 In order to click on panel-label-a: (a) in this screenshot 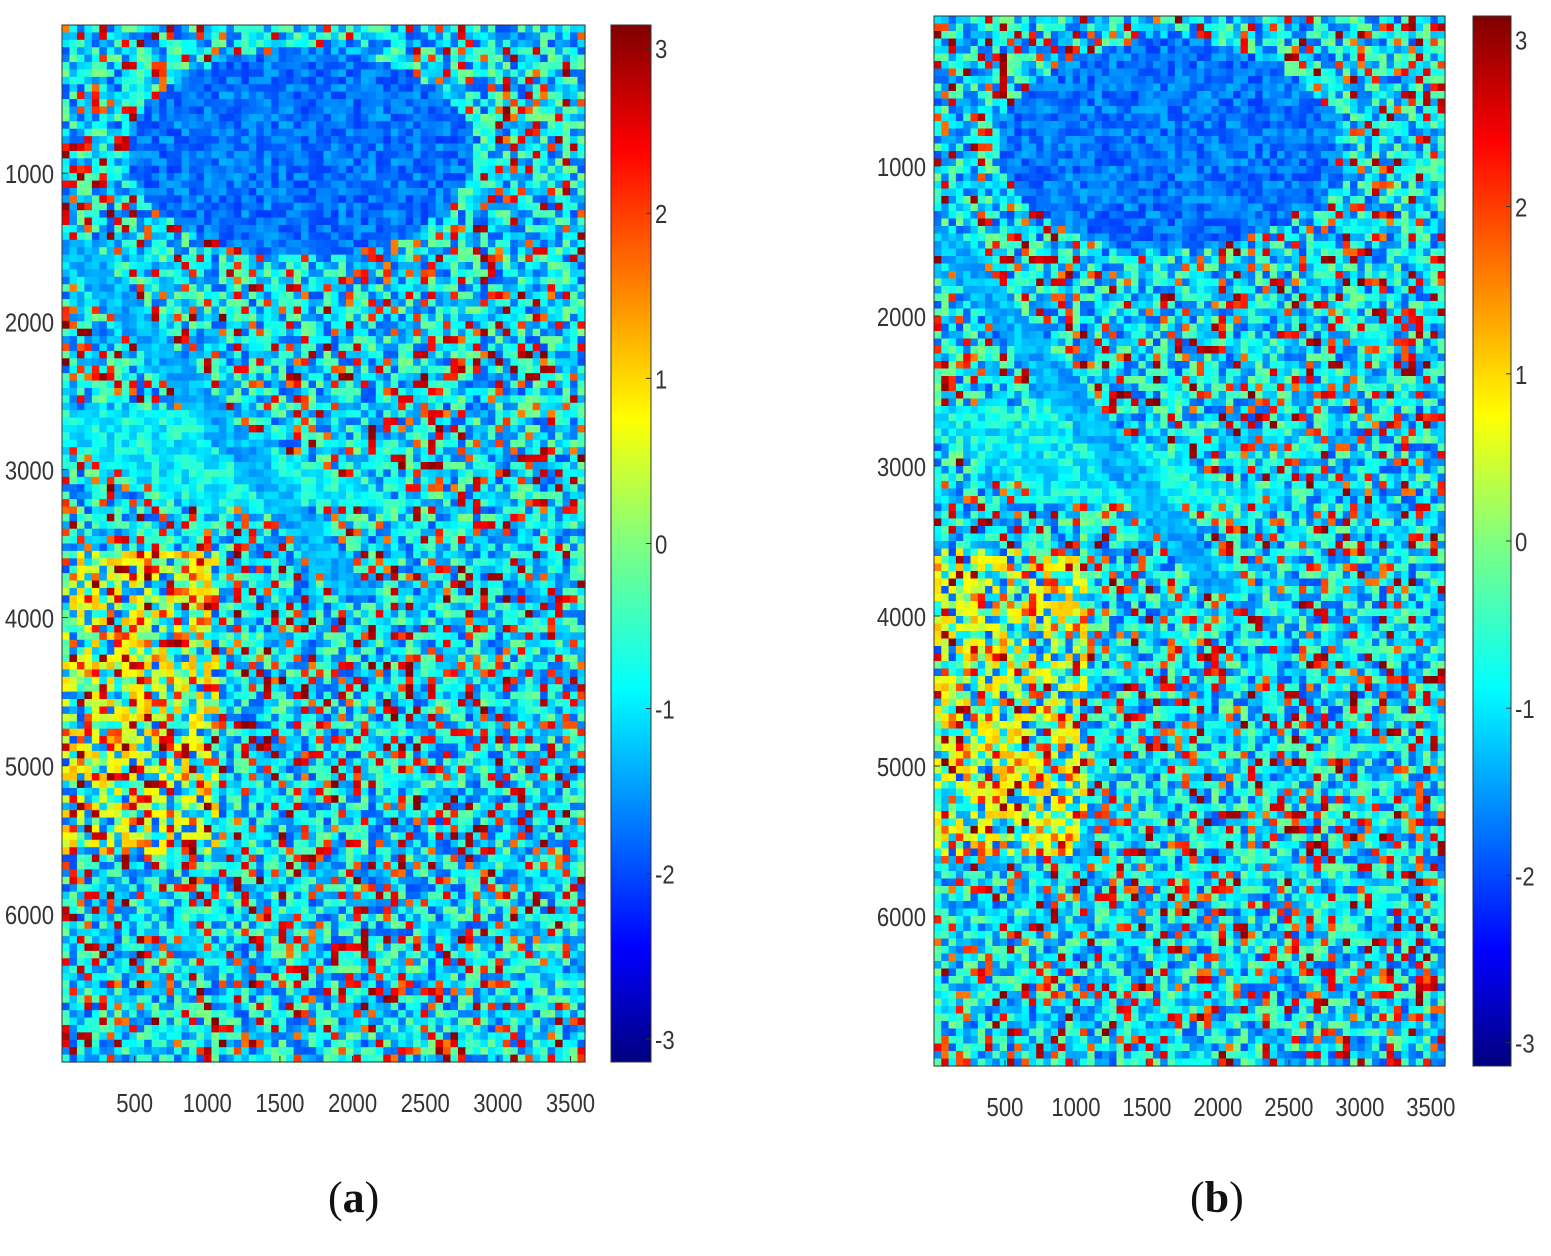, I will do `click(353, 1197)`.